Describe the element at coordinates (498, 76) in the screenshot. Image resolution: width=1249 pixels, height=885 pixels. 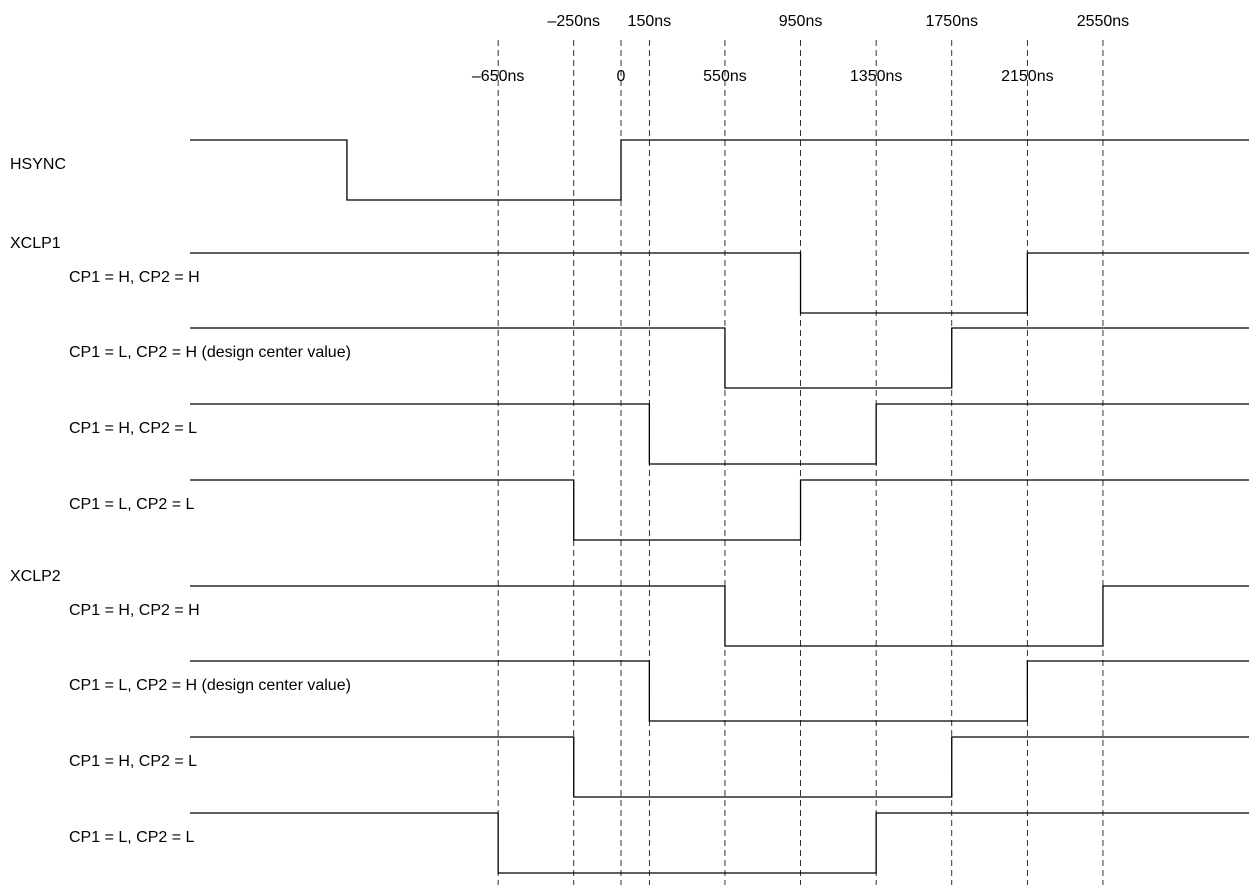
I see `time-marker-label: –650ns` at that location.